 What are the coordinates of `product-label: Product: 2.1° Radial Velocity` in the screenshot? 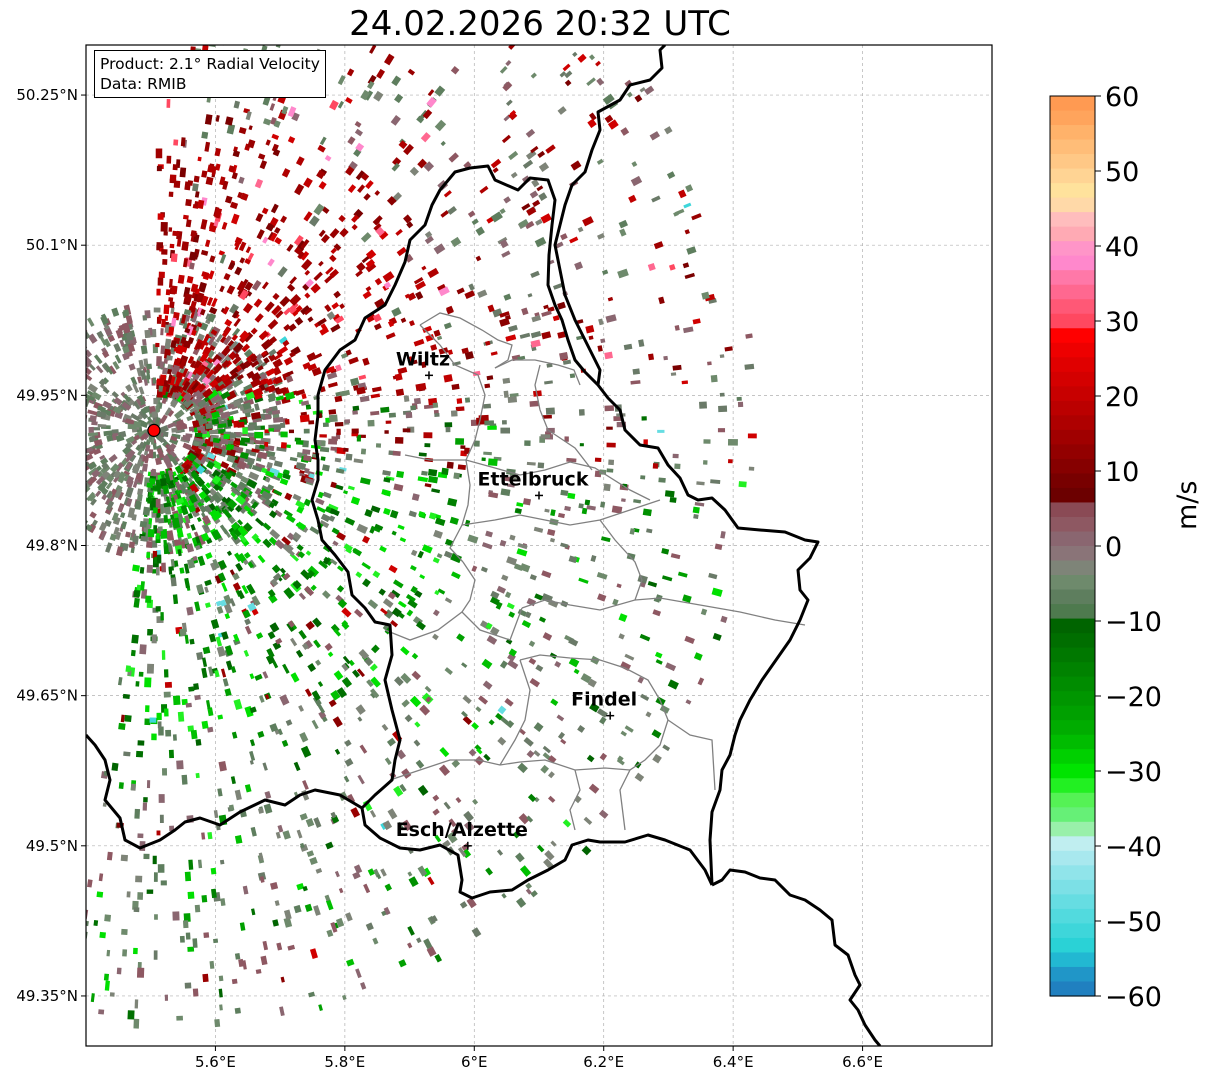 It's located at (210, 64).